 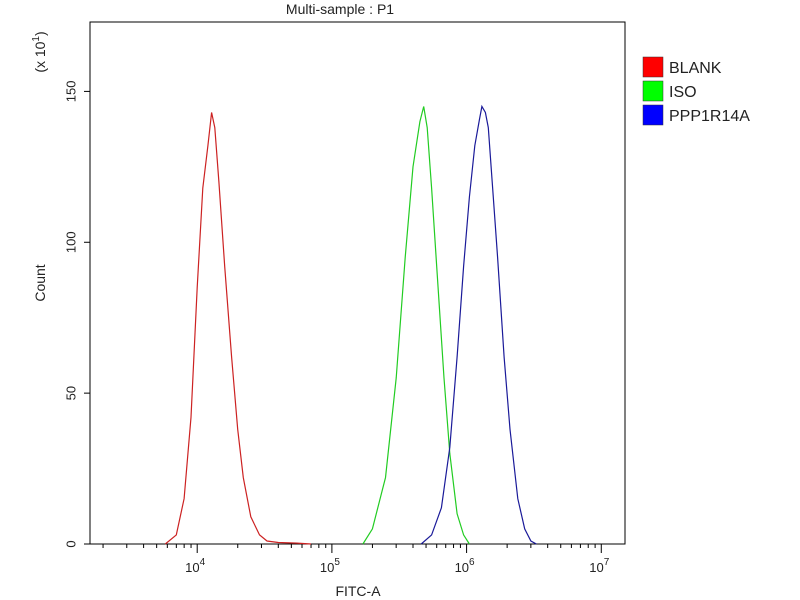 I want to click on legend: BLANK ISO PPP1R14A, so click(x=696, y=91).